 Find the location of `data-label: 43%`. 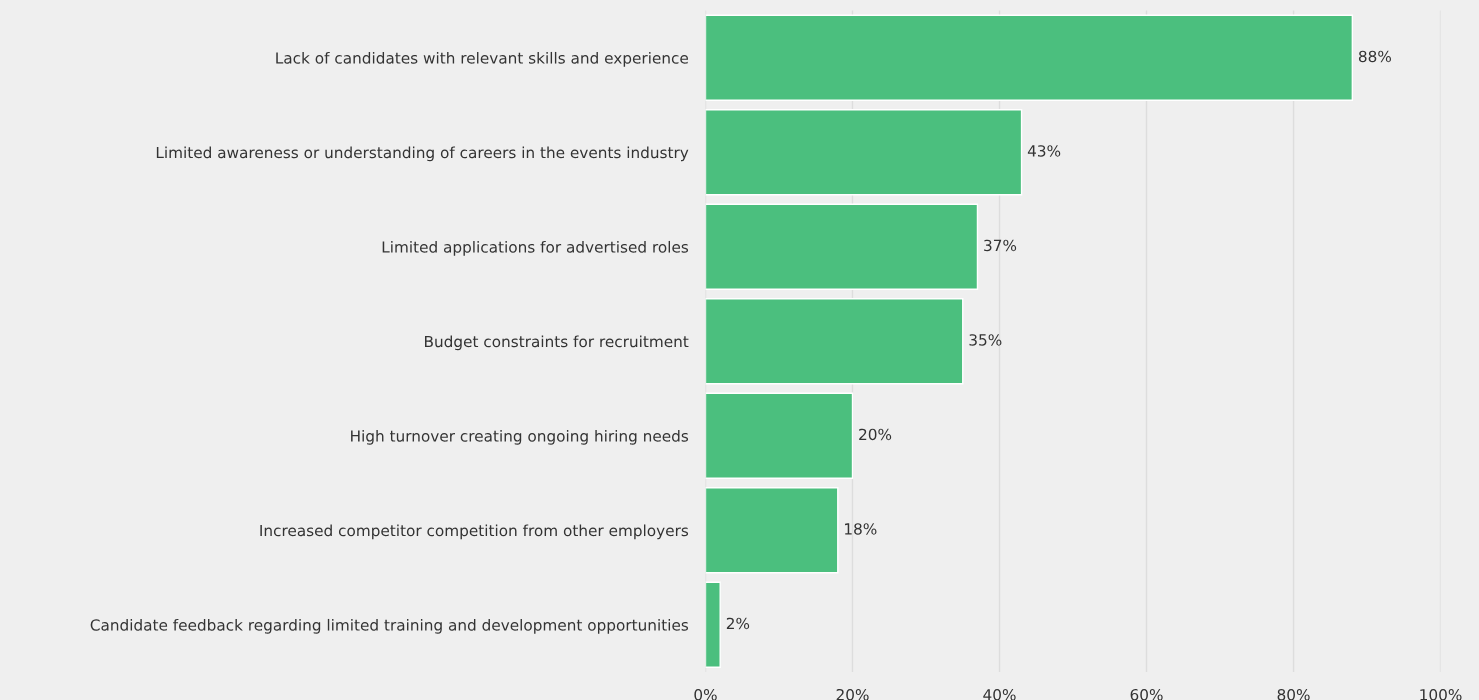

data-label: 43% is located at coordinates (1044, 151).